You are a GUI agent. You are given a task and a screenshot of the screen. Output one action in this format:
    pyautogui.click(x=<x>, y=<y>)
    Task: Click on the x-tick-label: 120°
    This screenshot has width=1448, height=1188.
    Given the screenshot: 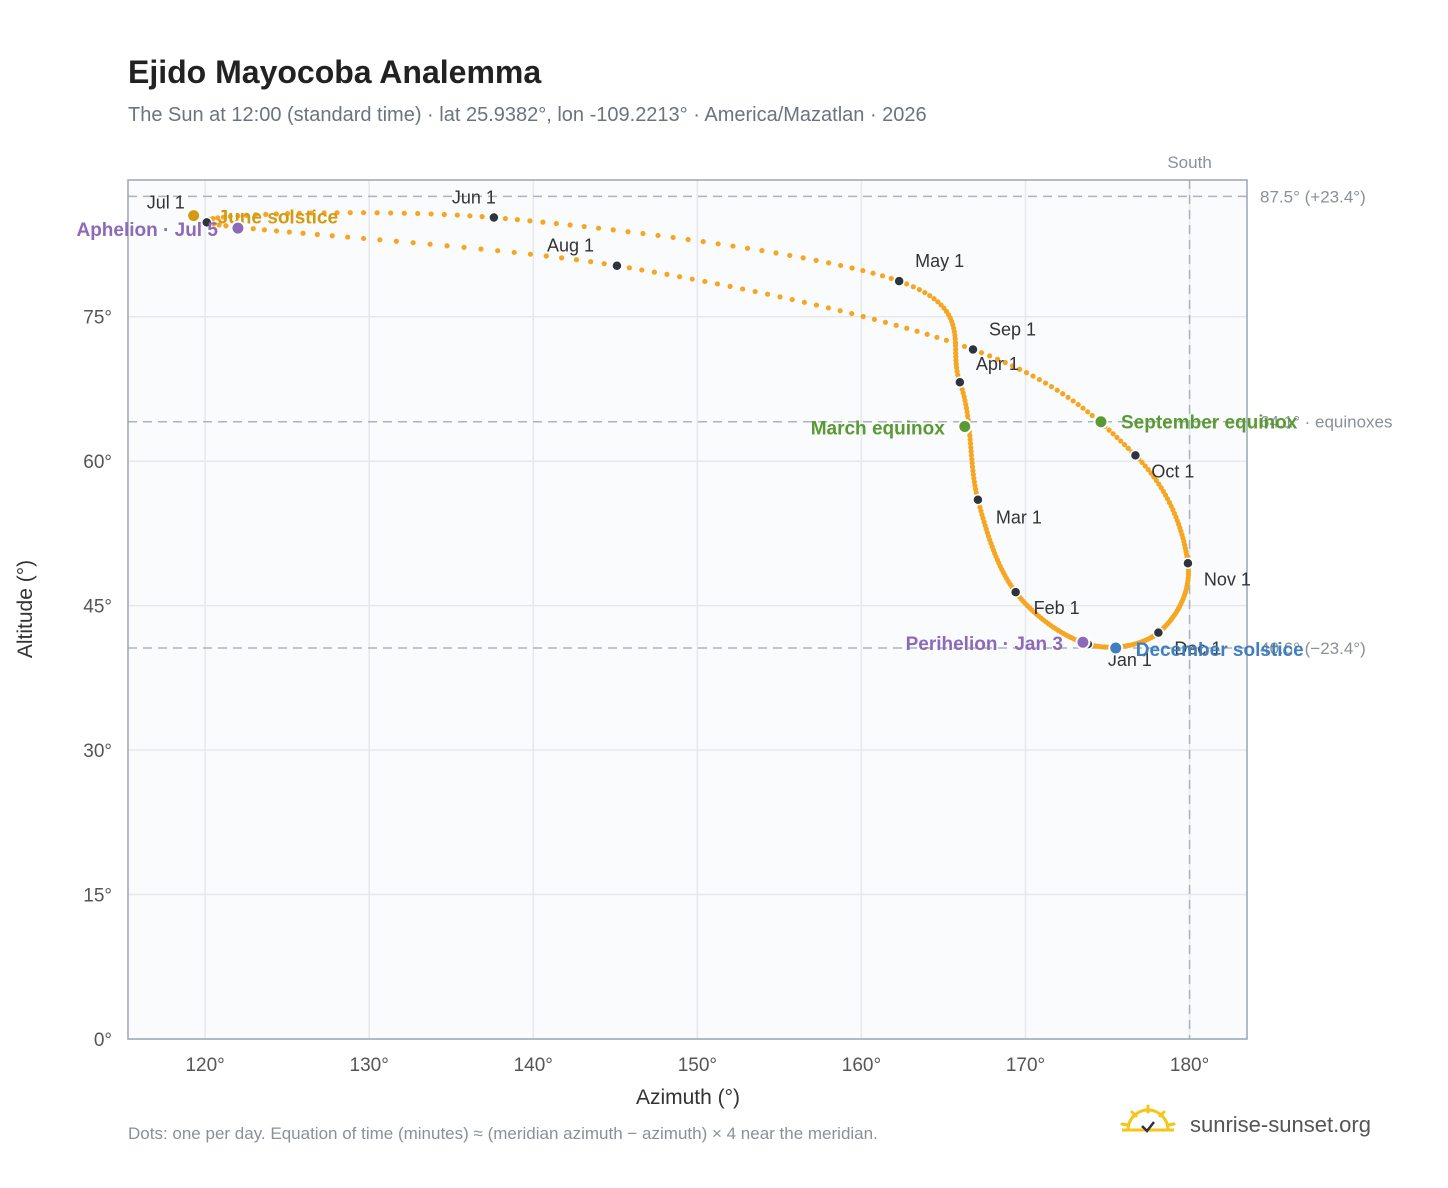 What is the action you would take?
    pyautogui.click(x=204, y=1065)
    